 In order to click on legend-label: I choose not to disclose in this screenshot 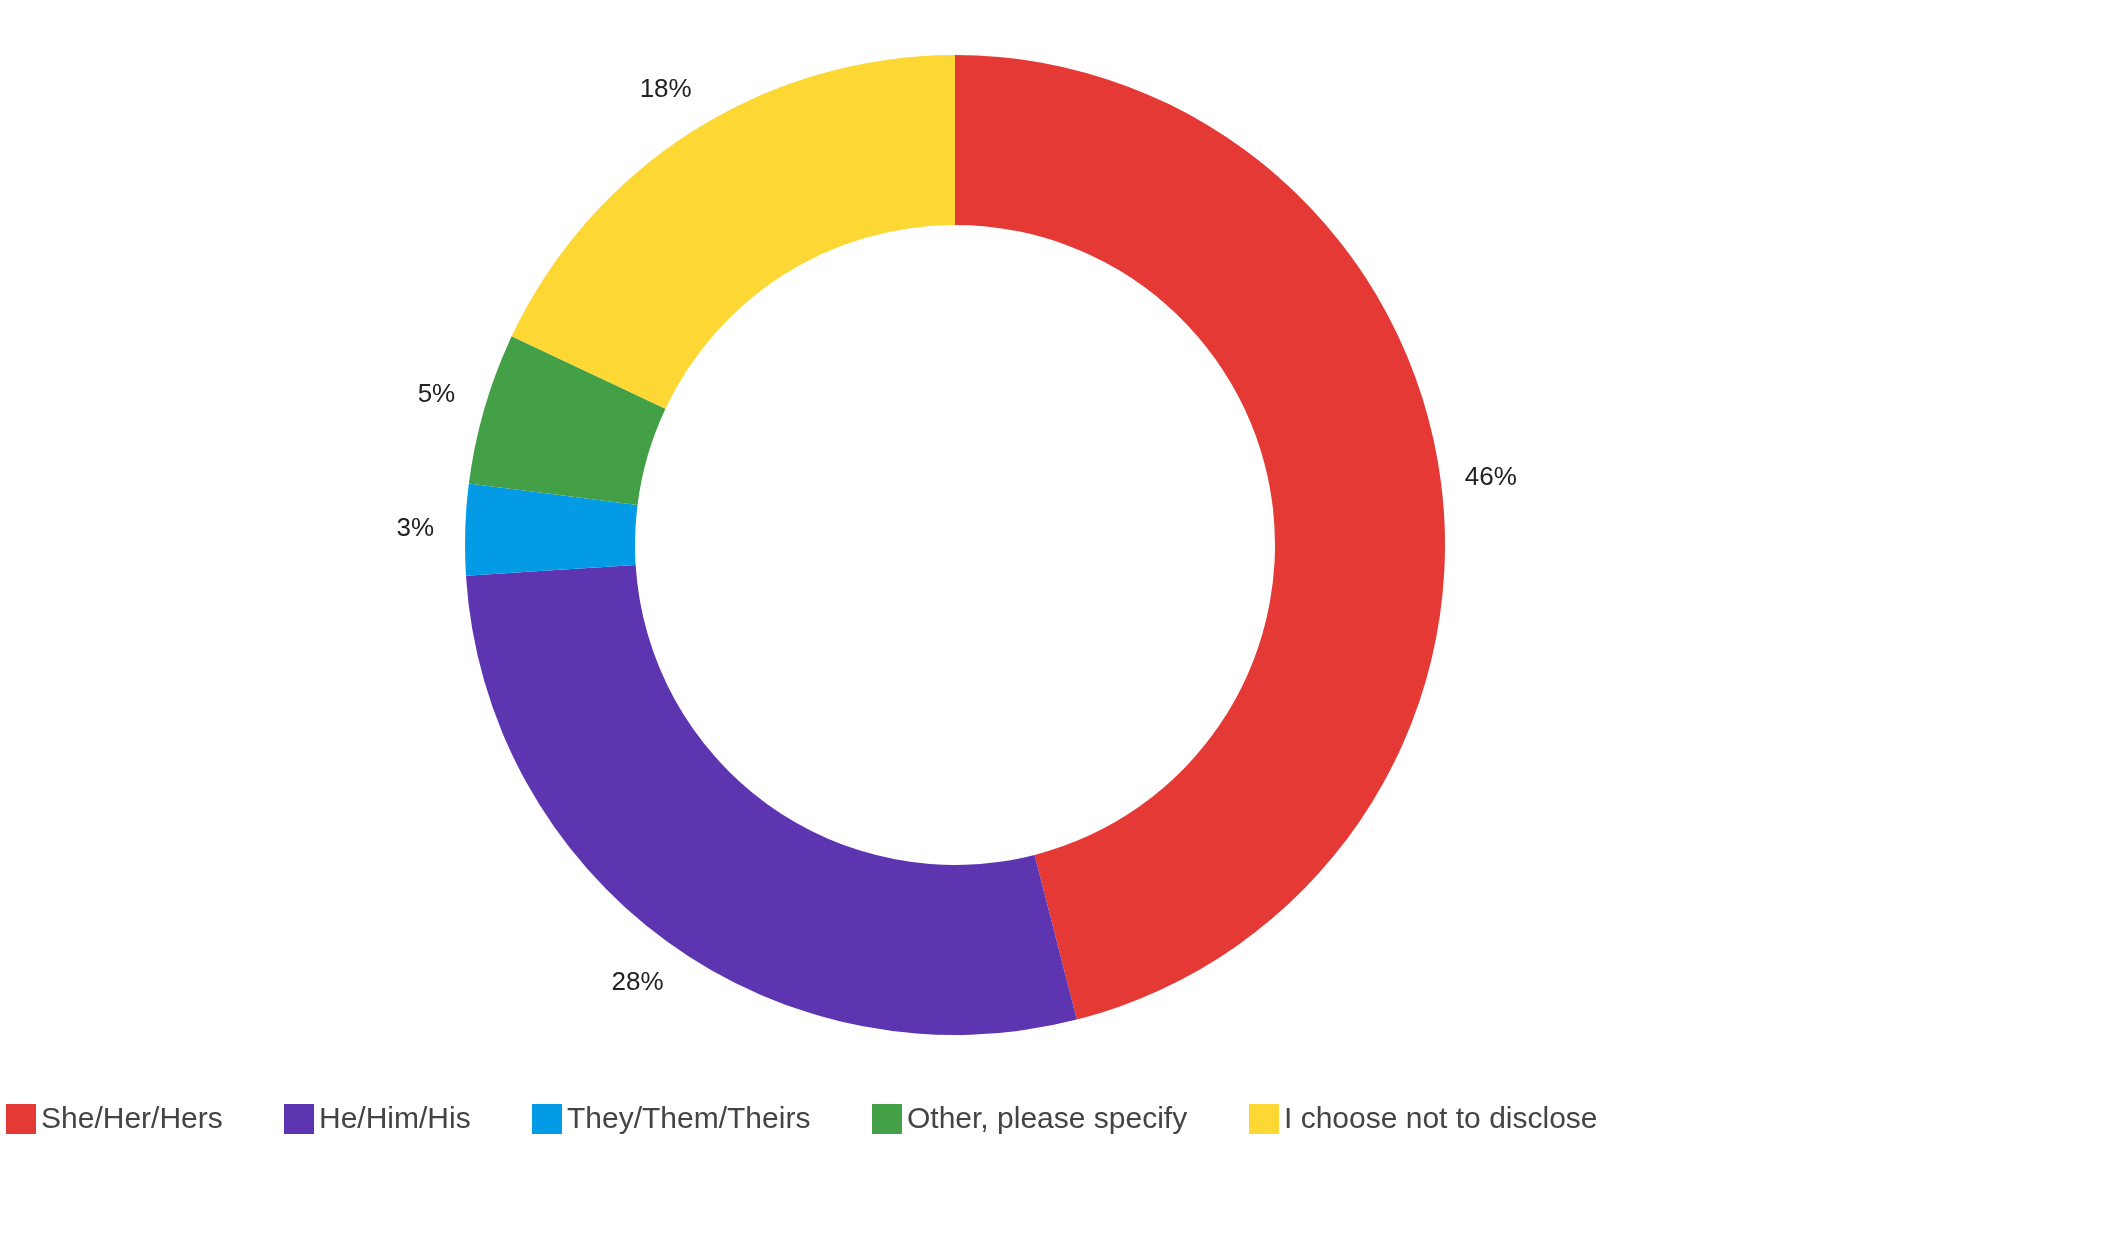, I will do `click(1441, 1117)`.